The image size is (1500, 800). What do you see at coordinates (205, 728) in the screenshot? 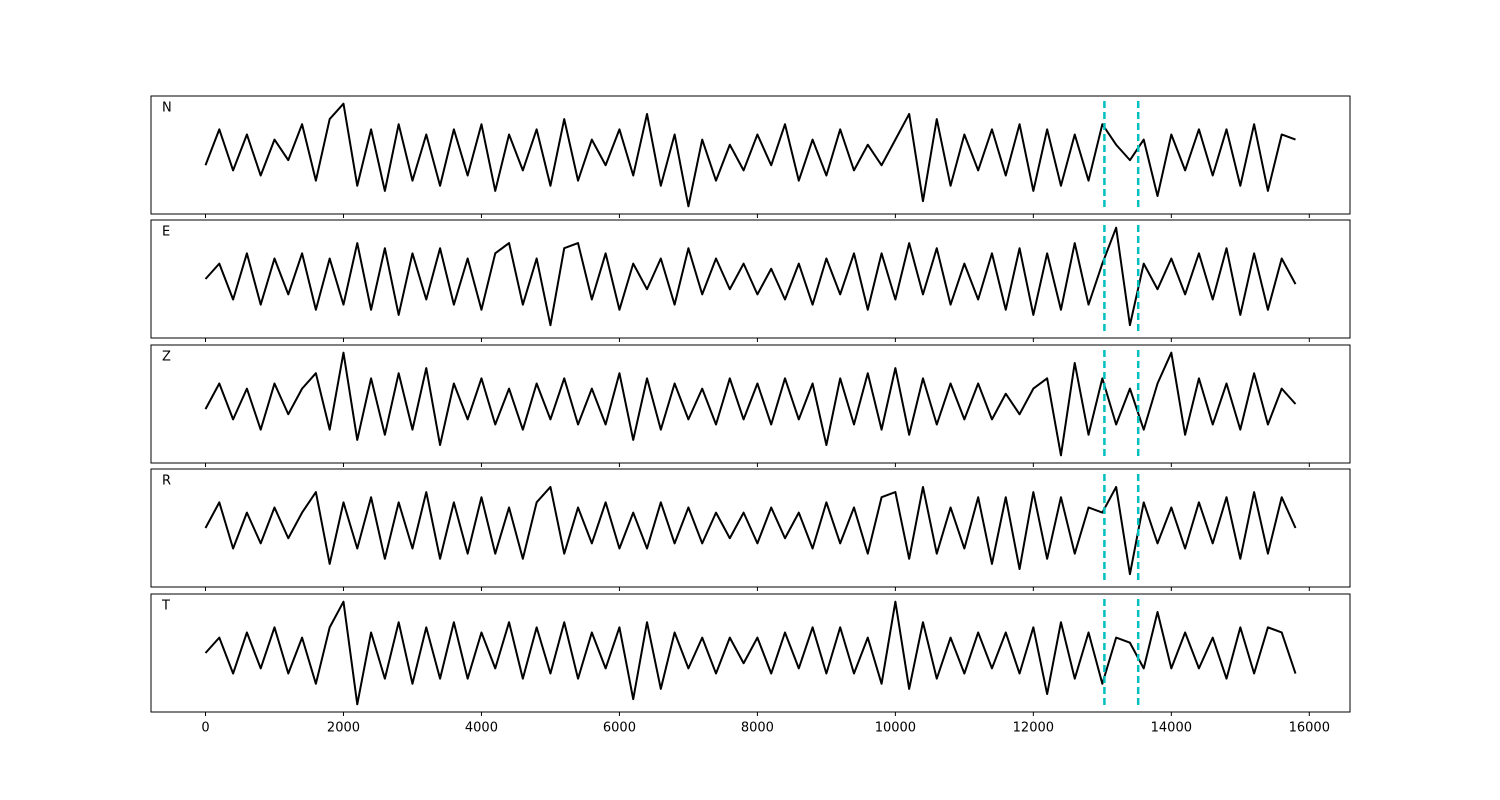
I see `x-tick-label: 0` at bounding box center [205, 728].